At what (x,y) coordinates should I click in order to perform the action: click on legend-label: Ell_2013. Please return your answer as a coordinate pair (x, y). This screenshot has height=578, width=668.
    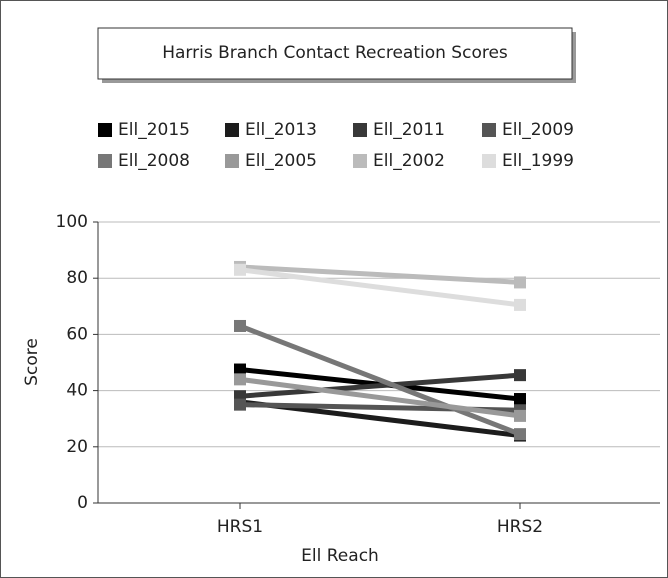
    Looking at the image, I should click on (281, 130).